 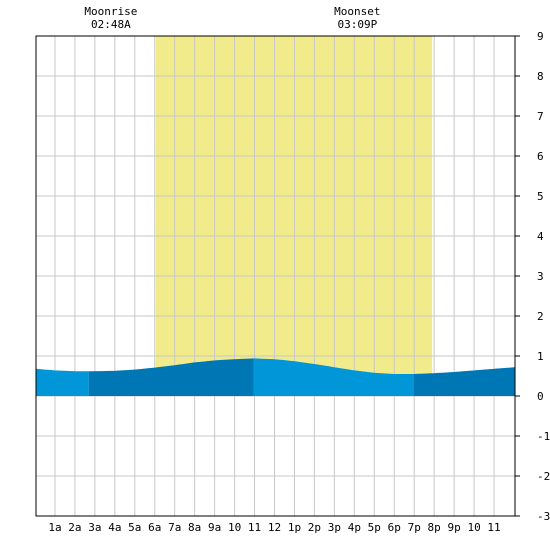 I want to click on x-tick-label: 7a, so click(x=174, y=527).